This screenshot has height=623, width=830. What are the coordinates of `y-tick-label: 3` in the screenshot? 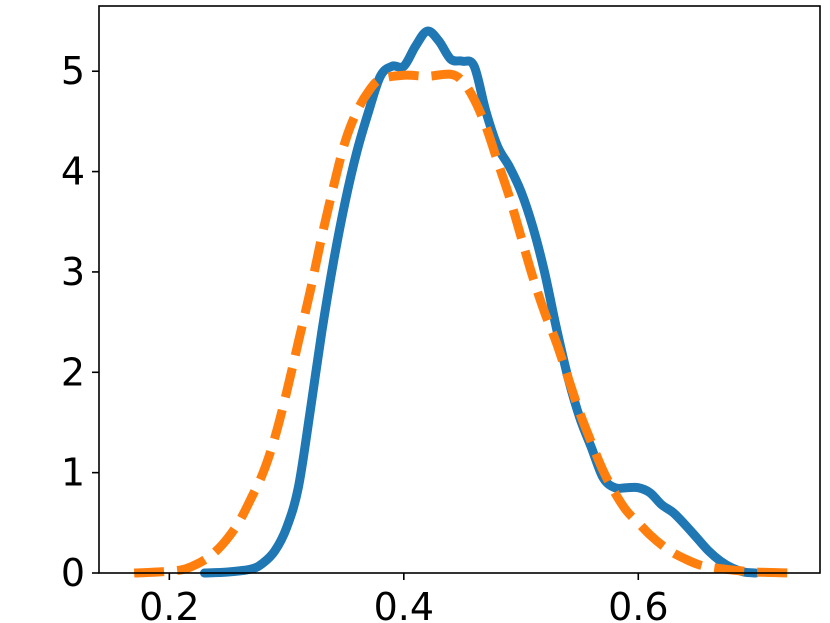 It's located at (73, 272).